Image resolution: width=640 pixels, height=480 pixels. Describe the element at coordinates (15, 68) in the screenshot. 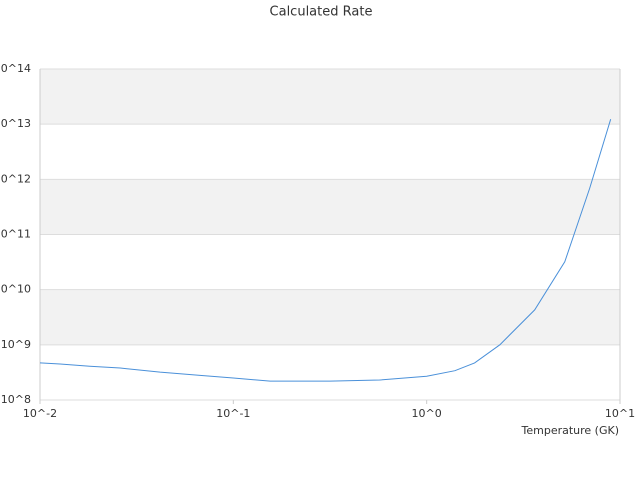

I see `y-tick-label: 10^14` at that location.